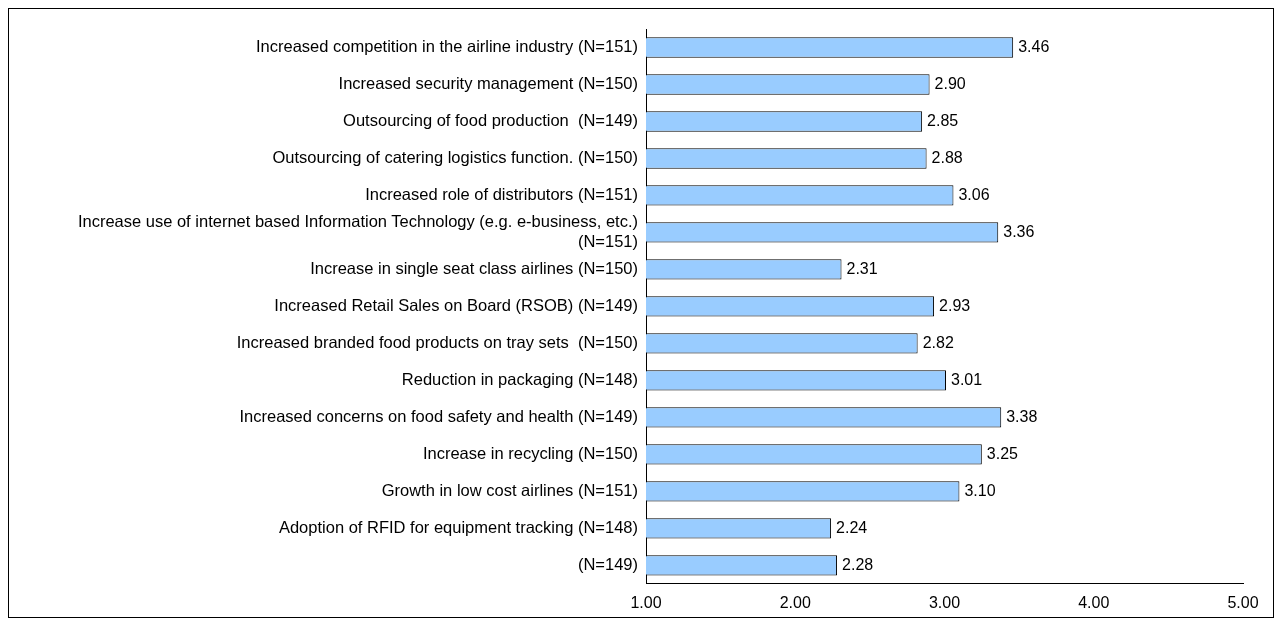 This screenshot has width=1282, height=626. I want to click on data-label: 3.01, so click(966, 379).